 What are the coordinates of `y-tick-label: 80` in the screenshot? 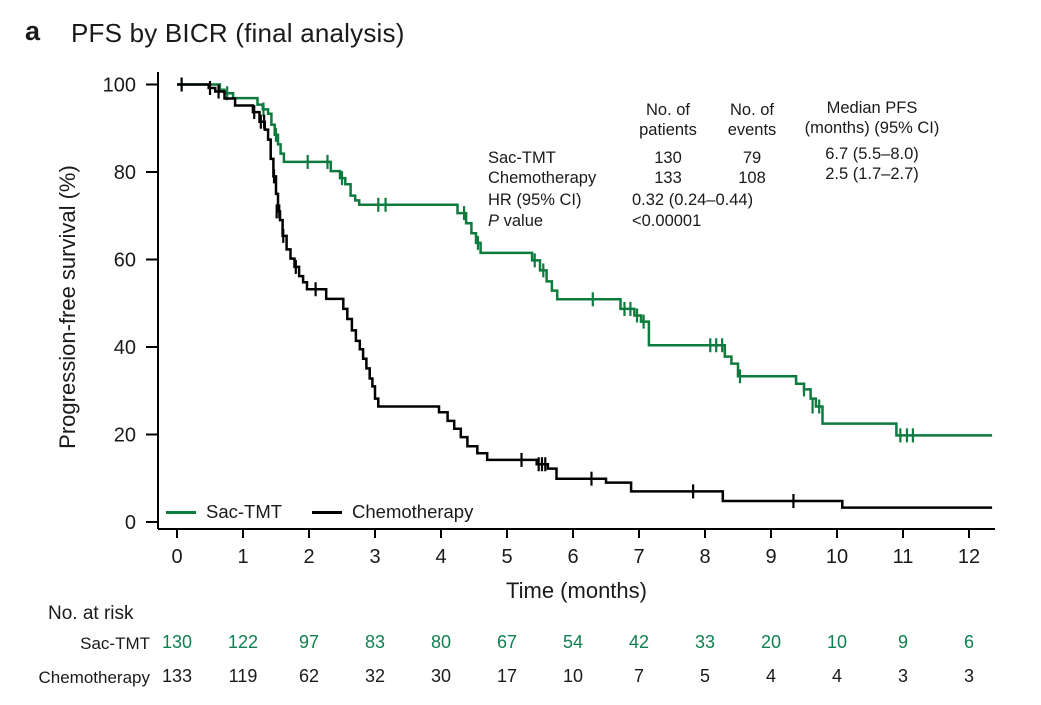 It's located at (125, 173).